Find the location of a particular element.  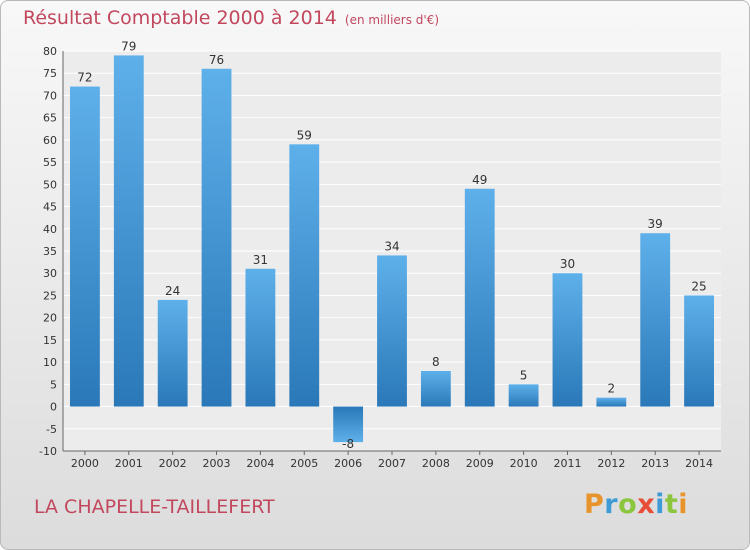

x-tick-label-2001: 2001 is located at coordinates (129, 463).